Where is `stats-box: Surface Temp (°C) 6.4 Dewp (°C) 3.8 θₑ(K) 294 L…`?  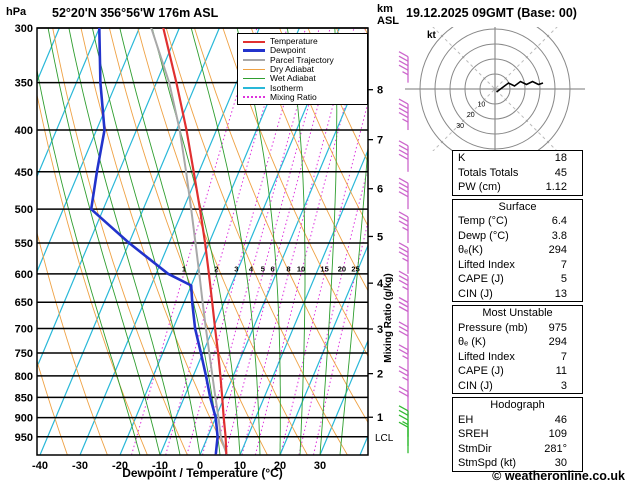
stats-box: Surface Temp (°C) 6.4 Dewp (°C) 3.8 θₑ(K) 294 L… is located at coordinates (517, 250).